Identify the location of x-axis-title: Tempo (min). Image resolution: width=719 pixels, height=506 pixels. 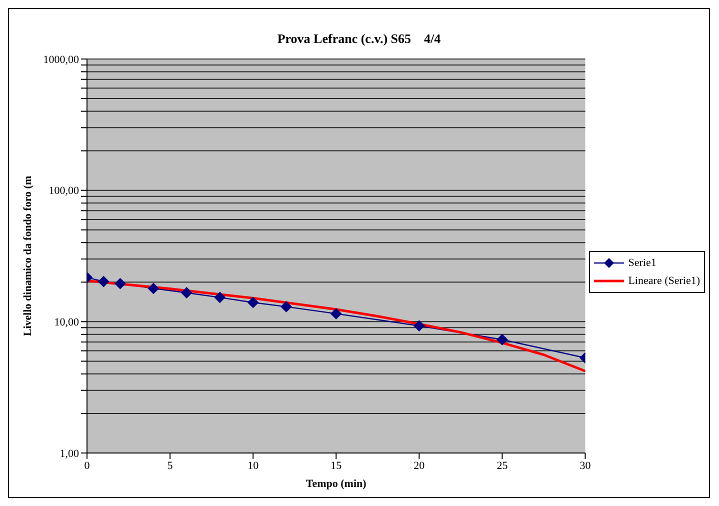
(336, 484).